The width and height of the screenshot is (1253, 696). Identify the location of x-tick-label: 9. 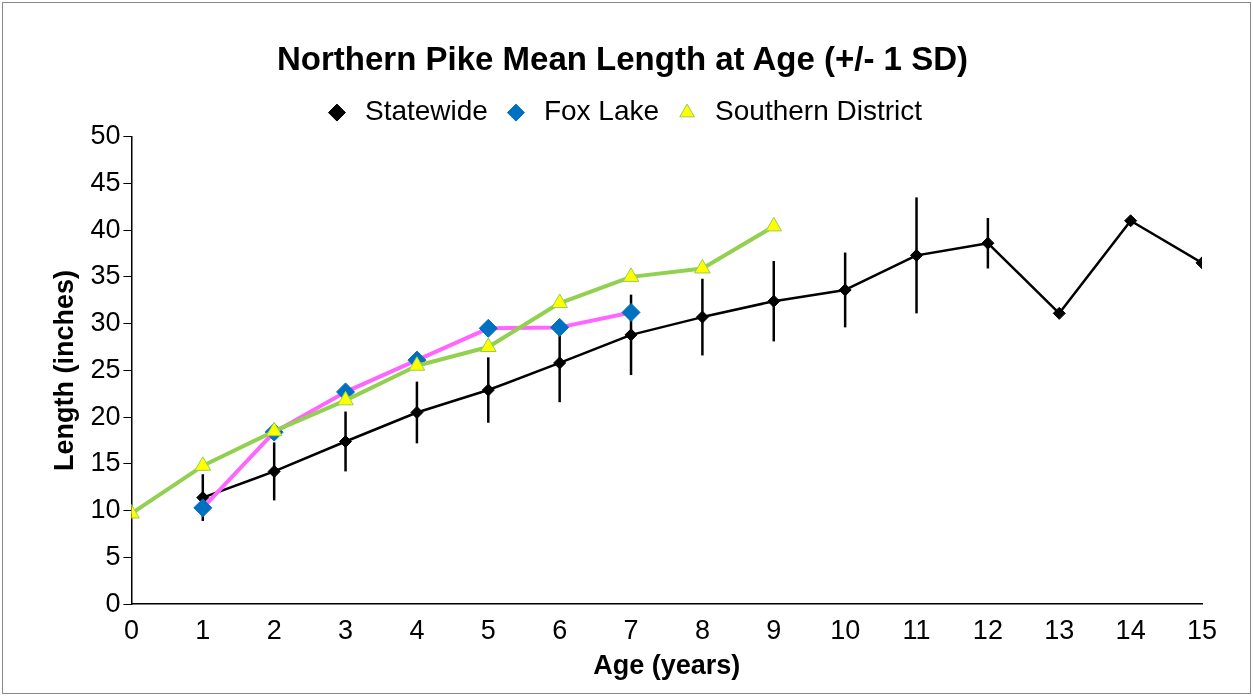
(774, 629).